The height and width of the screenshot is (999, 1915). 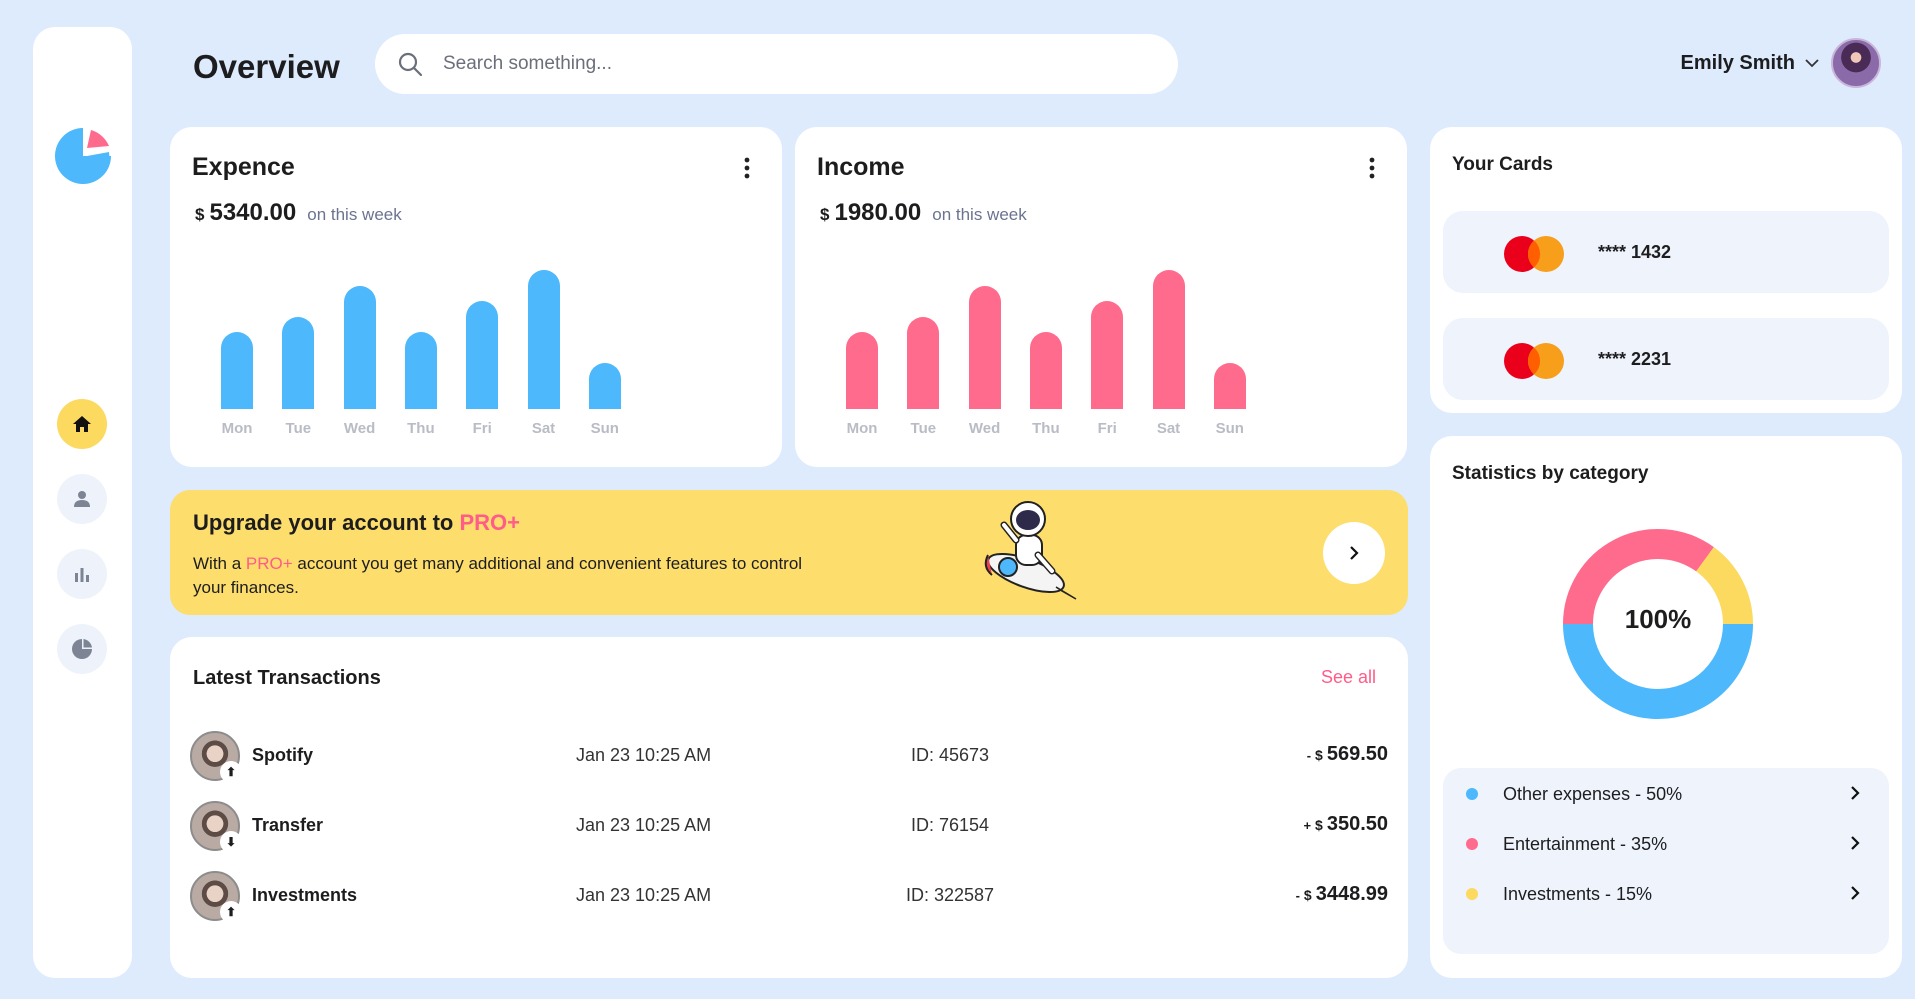 What do you see at coordinates (1856, 63) in the screenshot?
I see `avatar` at bounding box center [1856, 63].